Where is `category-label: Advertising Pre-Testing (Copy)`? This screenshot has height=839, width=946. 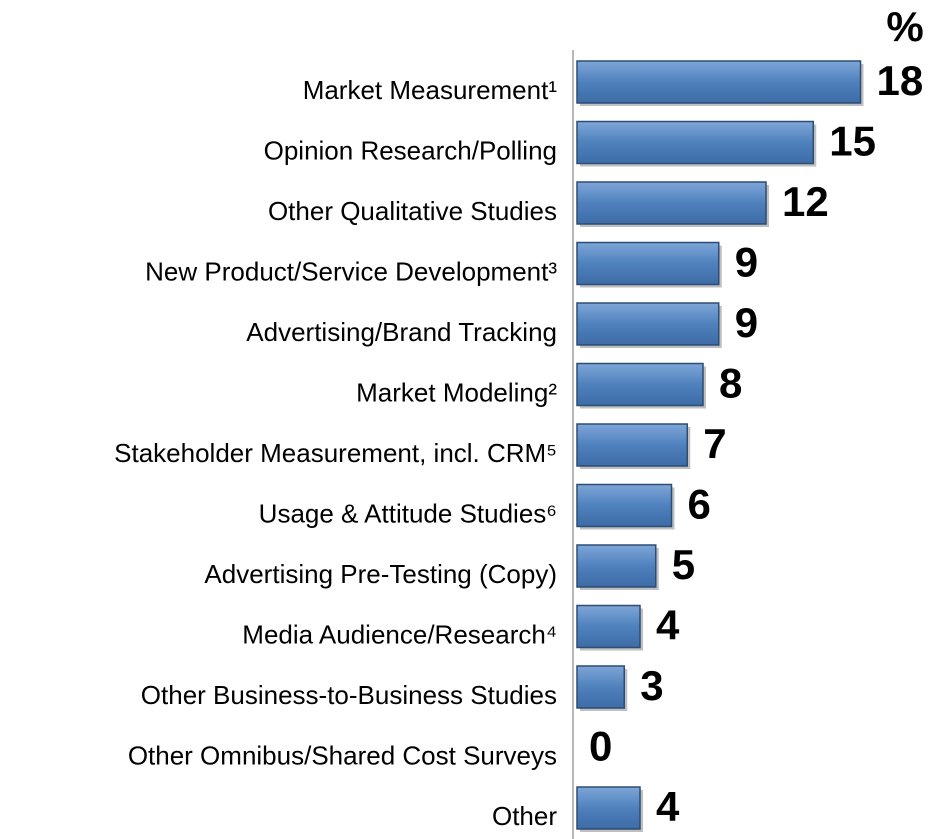 category-label: Advertising Pre-Testing (Copy) is located at coordinates (380, 574).